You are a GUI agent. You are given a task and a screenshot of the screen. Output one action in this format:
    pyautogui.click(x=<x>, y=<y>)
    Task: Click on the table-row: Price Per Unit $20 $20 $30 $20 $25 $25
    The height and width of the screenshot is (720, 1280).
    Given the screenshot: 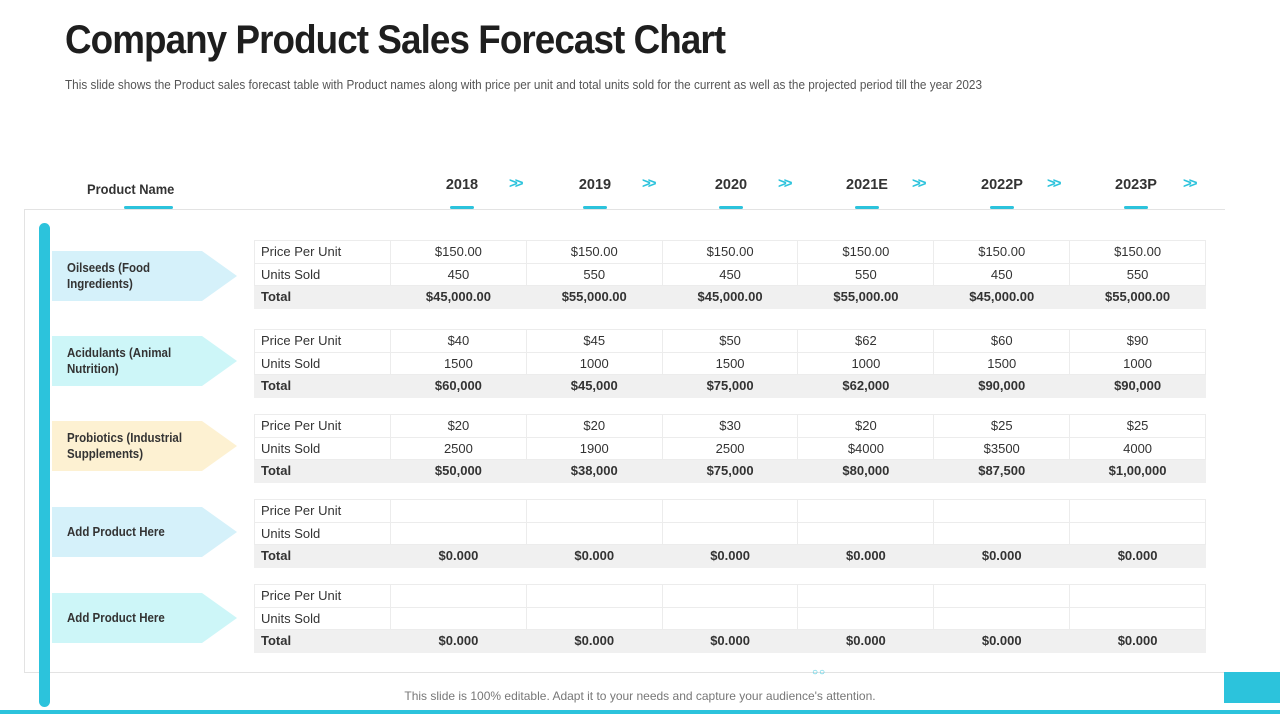 What is the action you would take?
    pyautogui.click(x=730, y=426)
    